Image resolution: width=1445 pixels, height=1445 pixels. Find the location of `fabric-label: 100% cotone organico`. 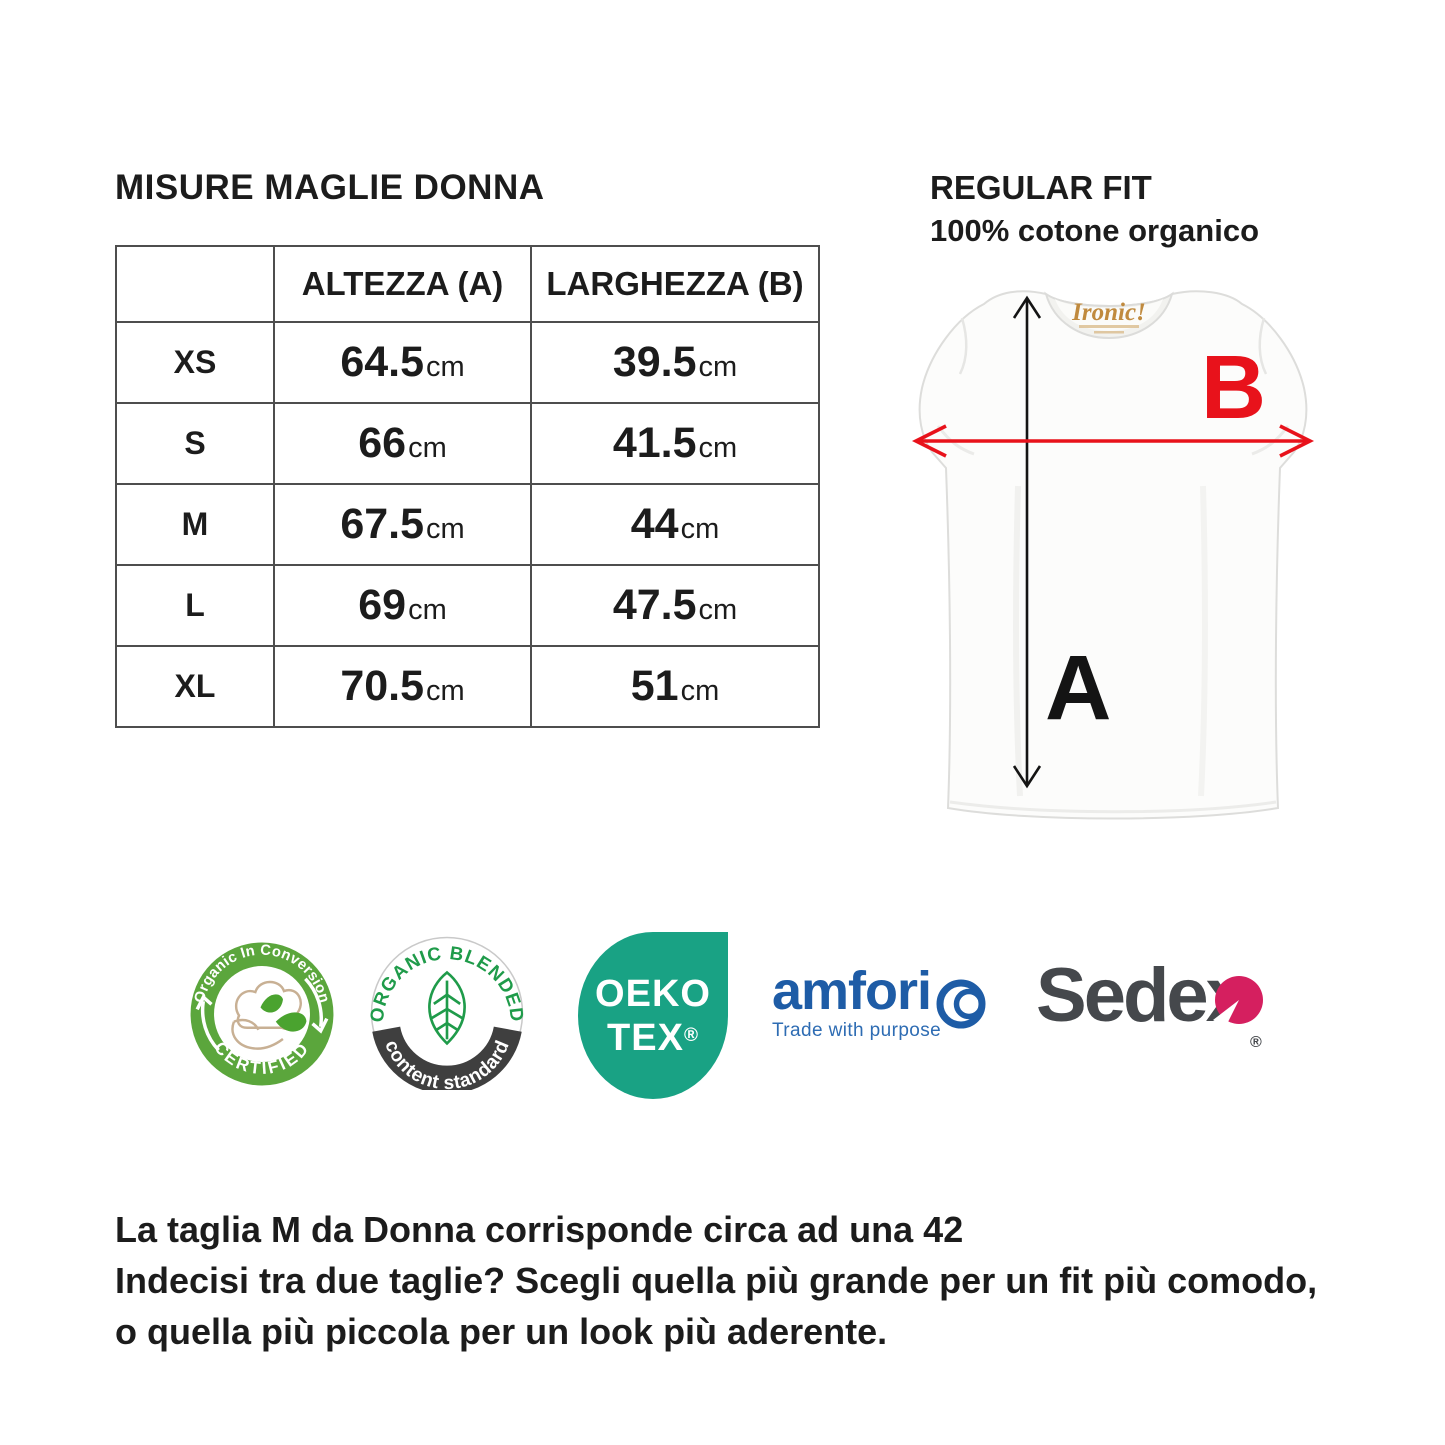

fabric-label: 100% cotone organico is located at coordinates (1095, 230).